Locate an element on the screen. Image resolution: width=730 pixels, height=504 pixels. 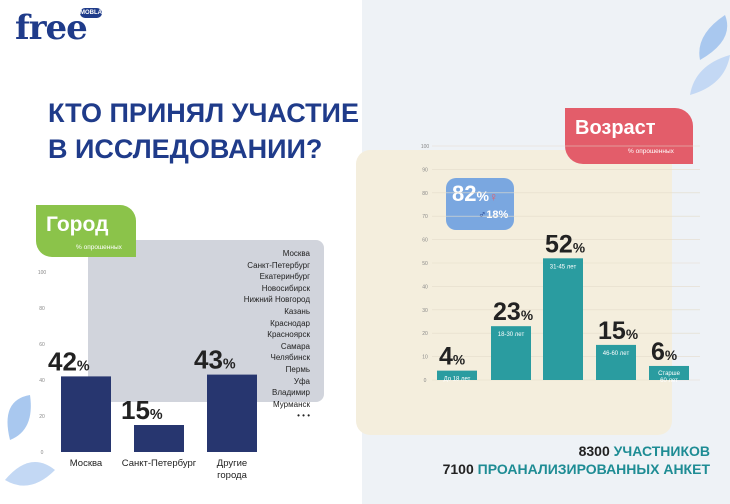
category-label: 18-30 лет is located at coordinates (511, 335).